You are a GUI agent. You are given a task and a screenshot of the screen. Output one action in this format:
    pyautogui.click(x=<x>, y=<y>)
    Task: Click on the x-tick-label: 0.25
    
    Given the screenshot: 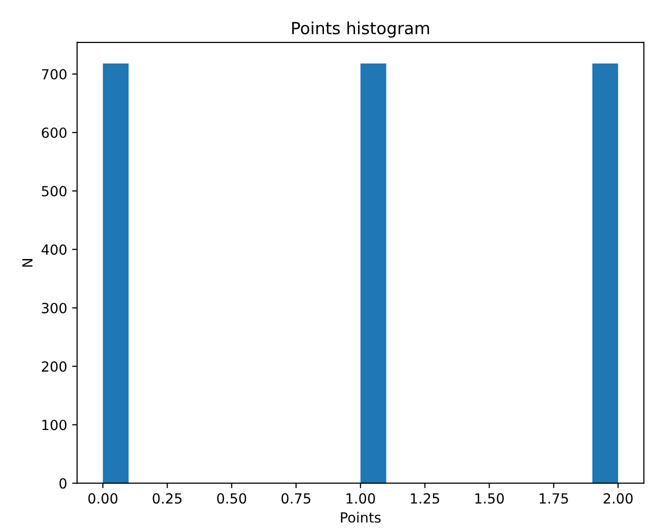 What is the action you would take?
    pyautogui.click(x=167, y=498)
    